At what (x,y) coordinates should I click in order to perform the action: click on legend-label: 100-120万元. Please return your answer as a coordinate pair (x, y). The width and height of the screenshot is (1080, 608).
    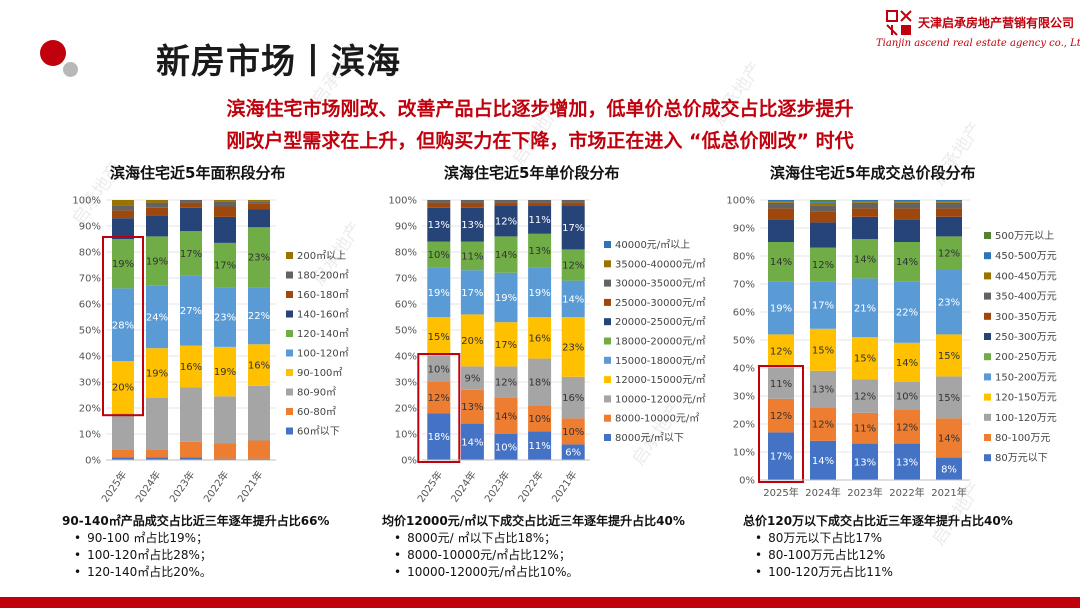
    Looking at the image, I should click on (1026, 418).